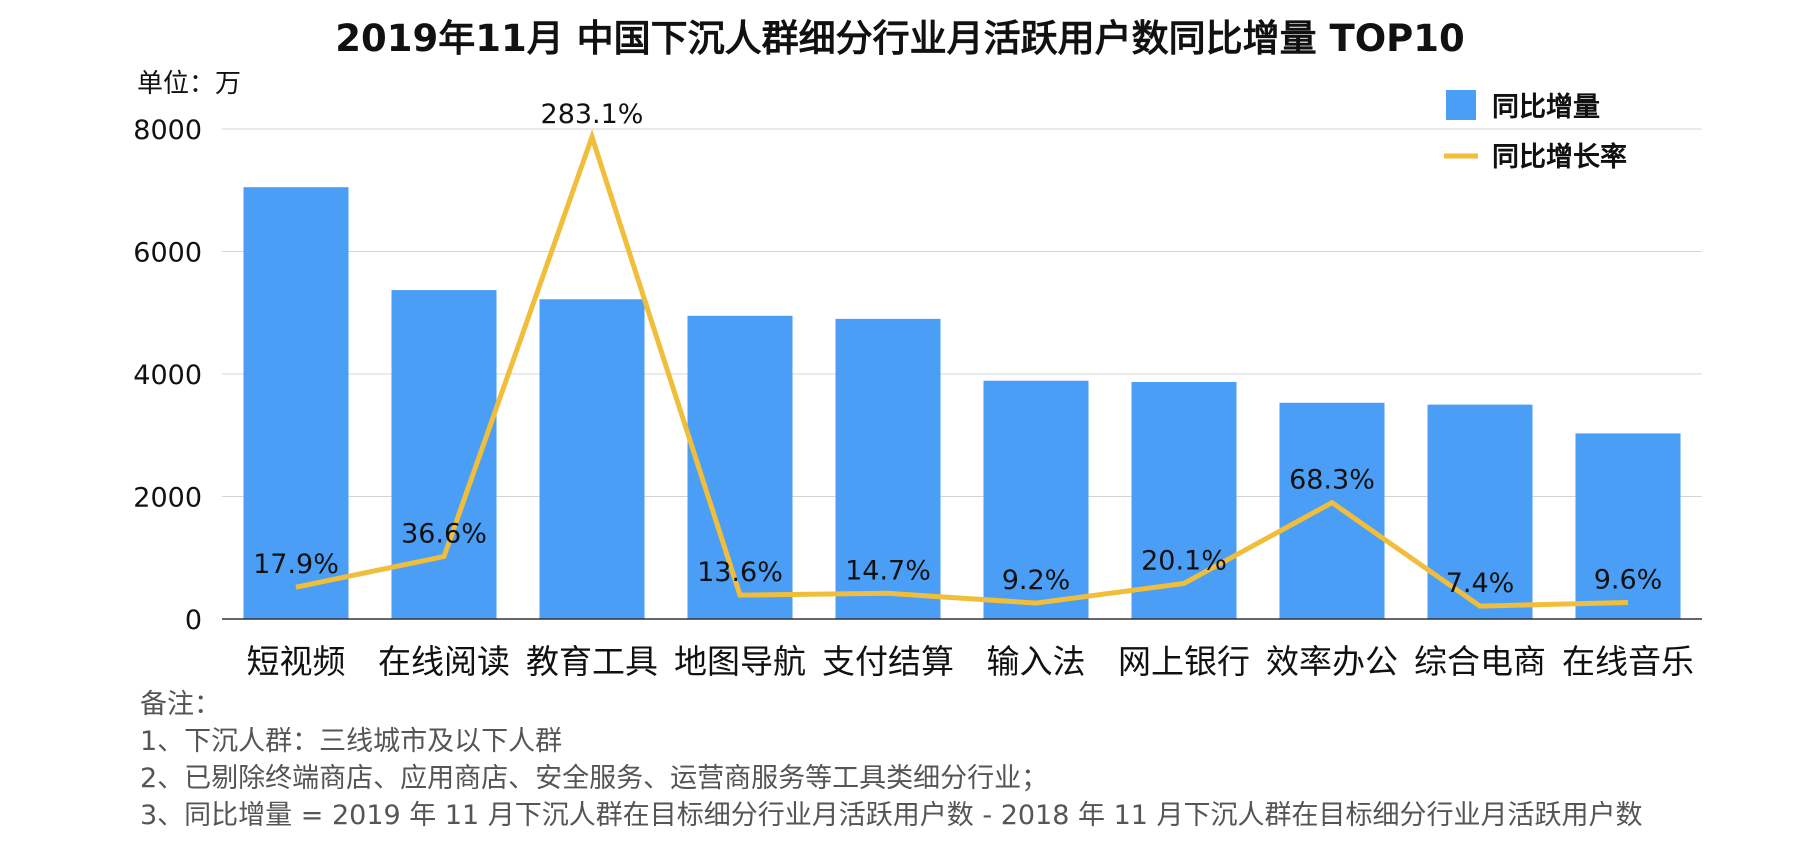 This screenshot has width=1800, height=864. Describe the element at coordinates (444, 534) in the screenshot. I see `rate-label: 36.6%` at that location.